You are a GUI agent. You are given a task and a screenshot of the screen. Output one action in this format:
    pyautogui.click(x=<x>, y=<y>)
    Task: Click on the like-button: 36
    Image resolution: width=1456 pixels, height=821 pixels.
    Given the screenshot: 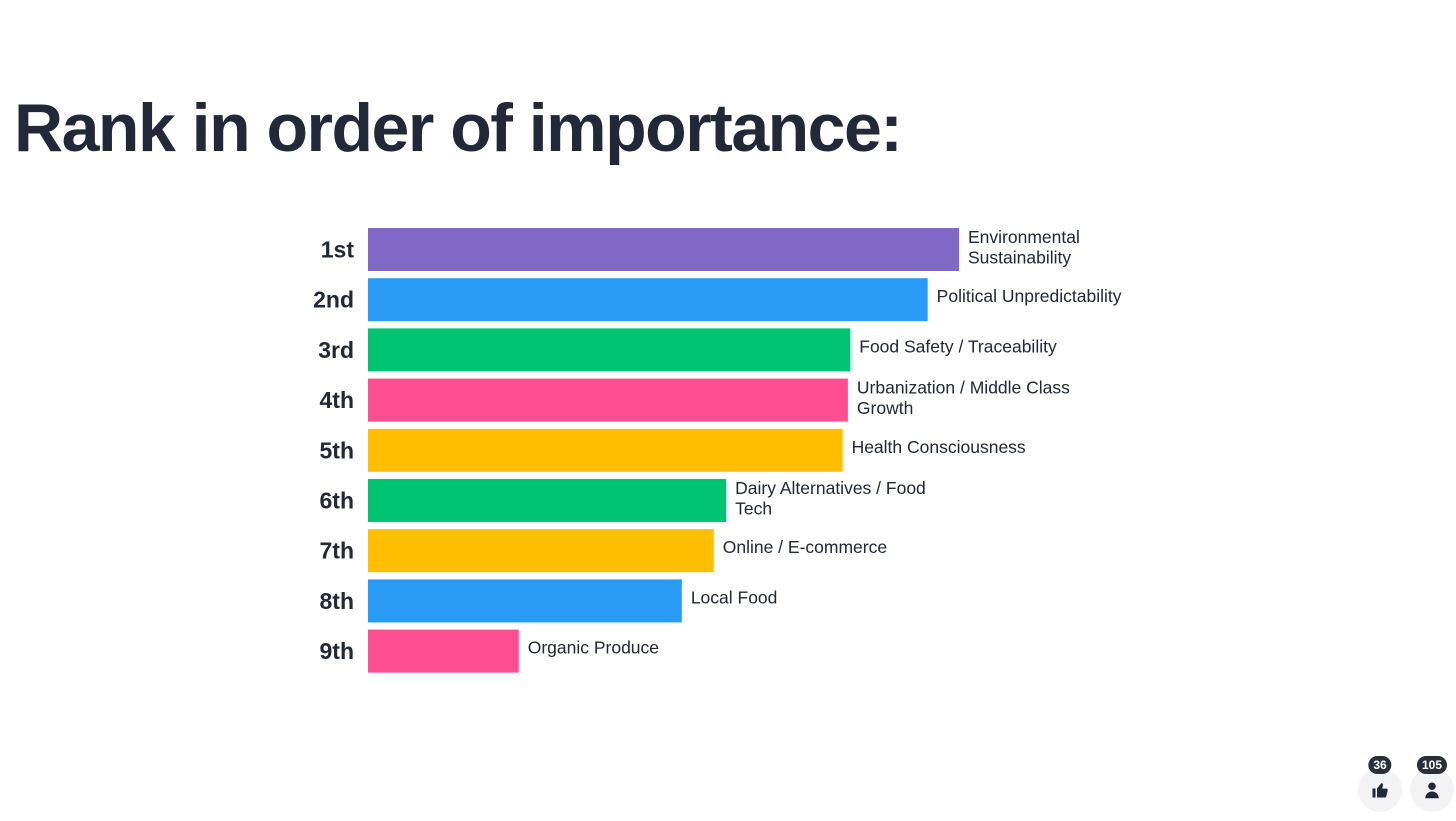 What is the action you would take?
    pyautogui.click(x=1380, y=784)
    